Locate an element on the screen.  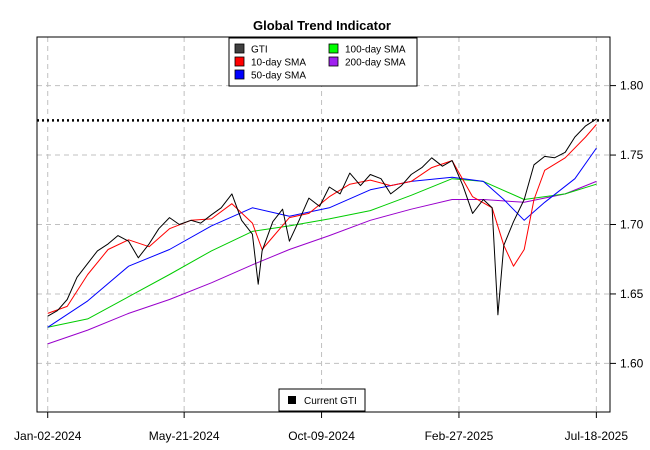
legend-box is located at coordinates (323, 62).